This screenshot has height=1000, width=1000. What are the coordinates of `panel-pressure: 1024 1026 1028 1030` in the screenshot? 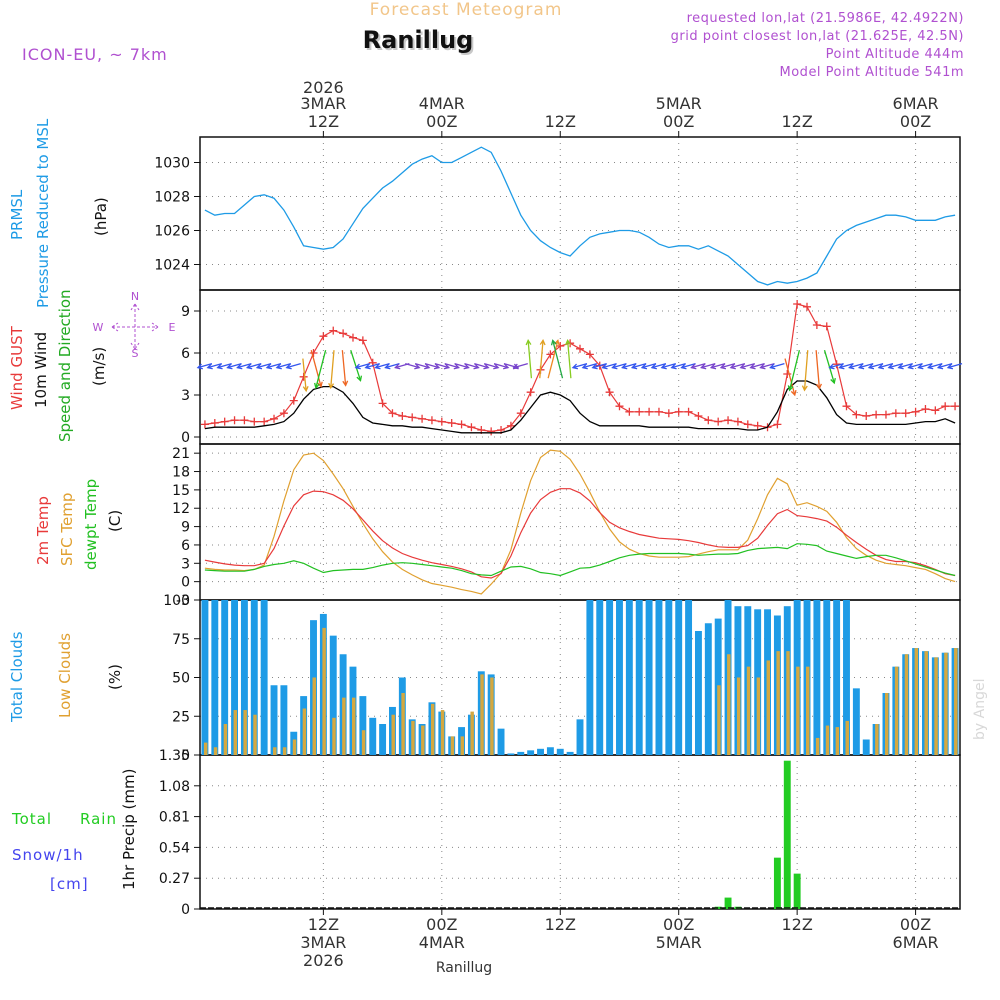 It's located at (557, 213).